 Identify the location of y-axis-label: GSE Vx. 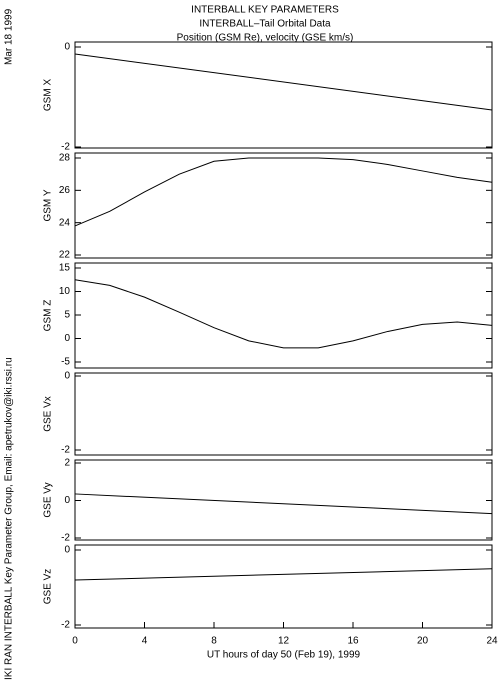
(48, 414).